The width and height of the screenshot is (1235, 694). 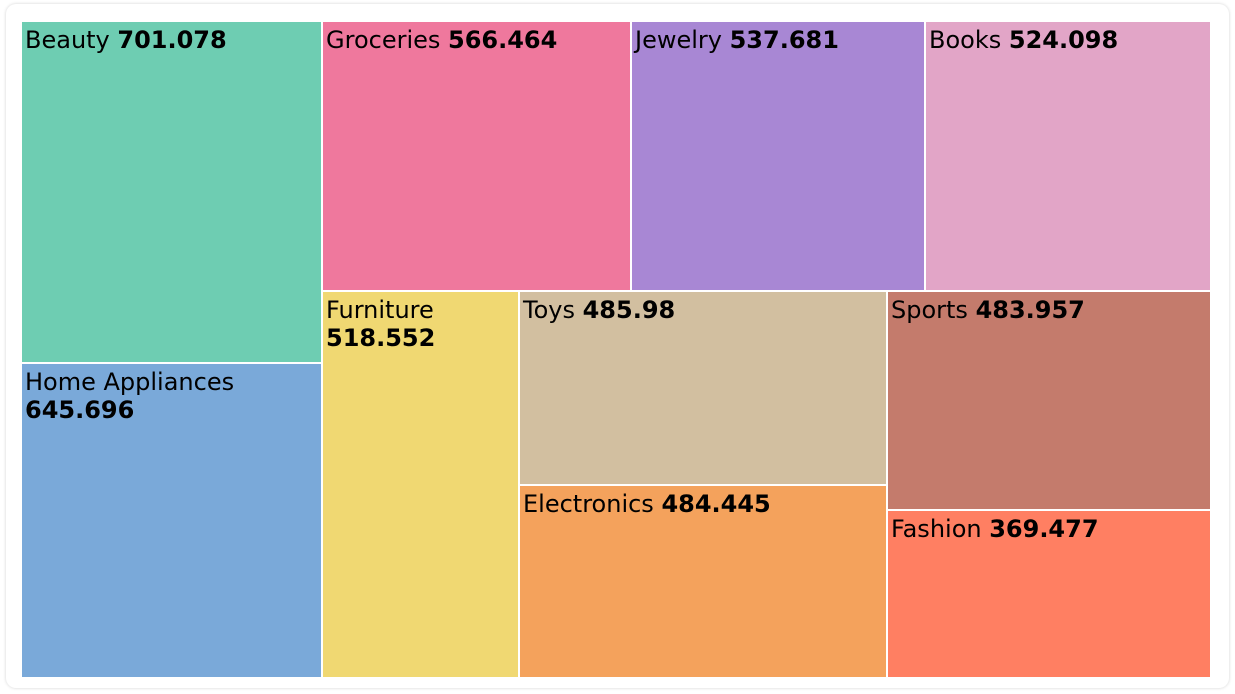 I want to click on treemap-cell-jewelry: Jewelry 537.681, so click(x=778, y=156).